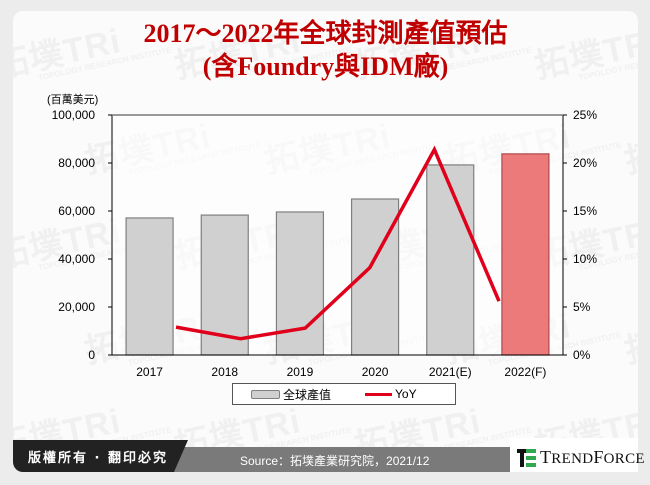 This screenshot has height=485, width=650. What do you see at coordinates (325, 33) in the screenshot?
I see `title-line-1: 2017～2022年全球封測產值預估` at bounding box center [325, 33].